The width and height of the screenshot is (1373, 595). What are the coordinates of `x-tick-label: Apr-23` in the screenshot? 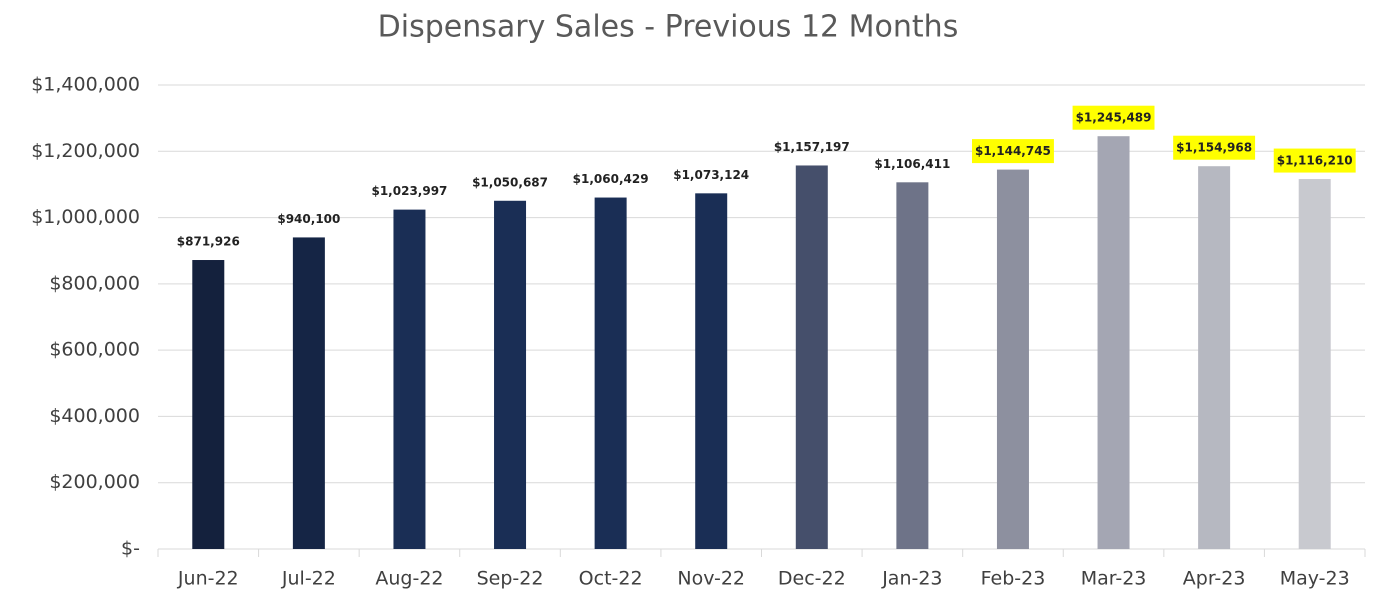 It's located at (1214, 579).